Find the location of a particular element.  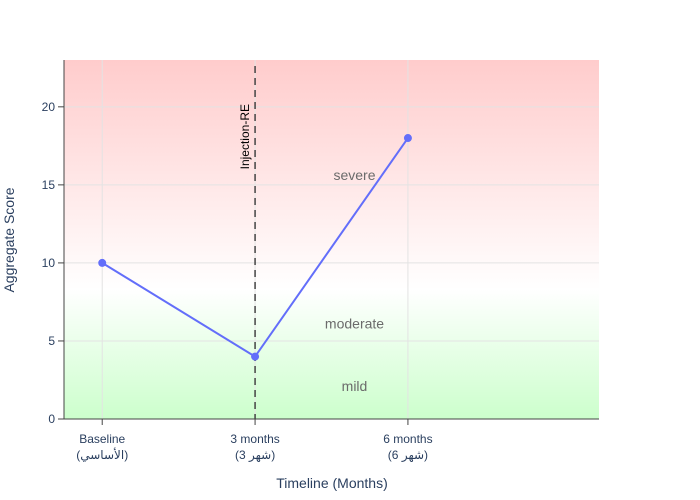

x-tick-sublabel: (شهر 6) is located at coordinates (408, 455).